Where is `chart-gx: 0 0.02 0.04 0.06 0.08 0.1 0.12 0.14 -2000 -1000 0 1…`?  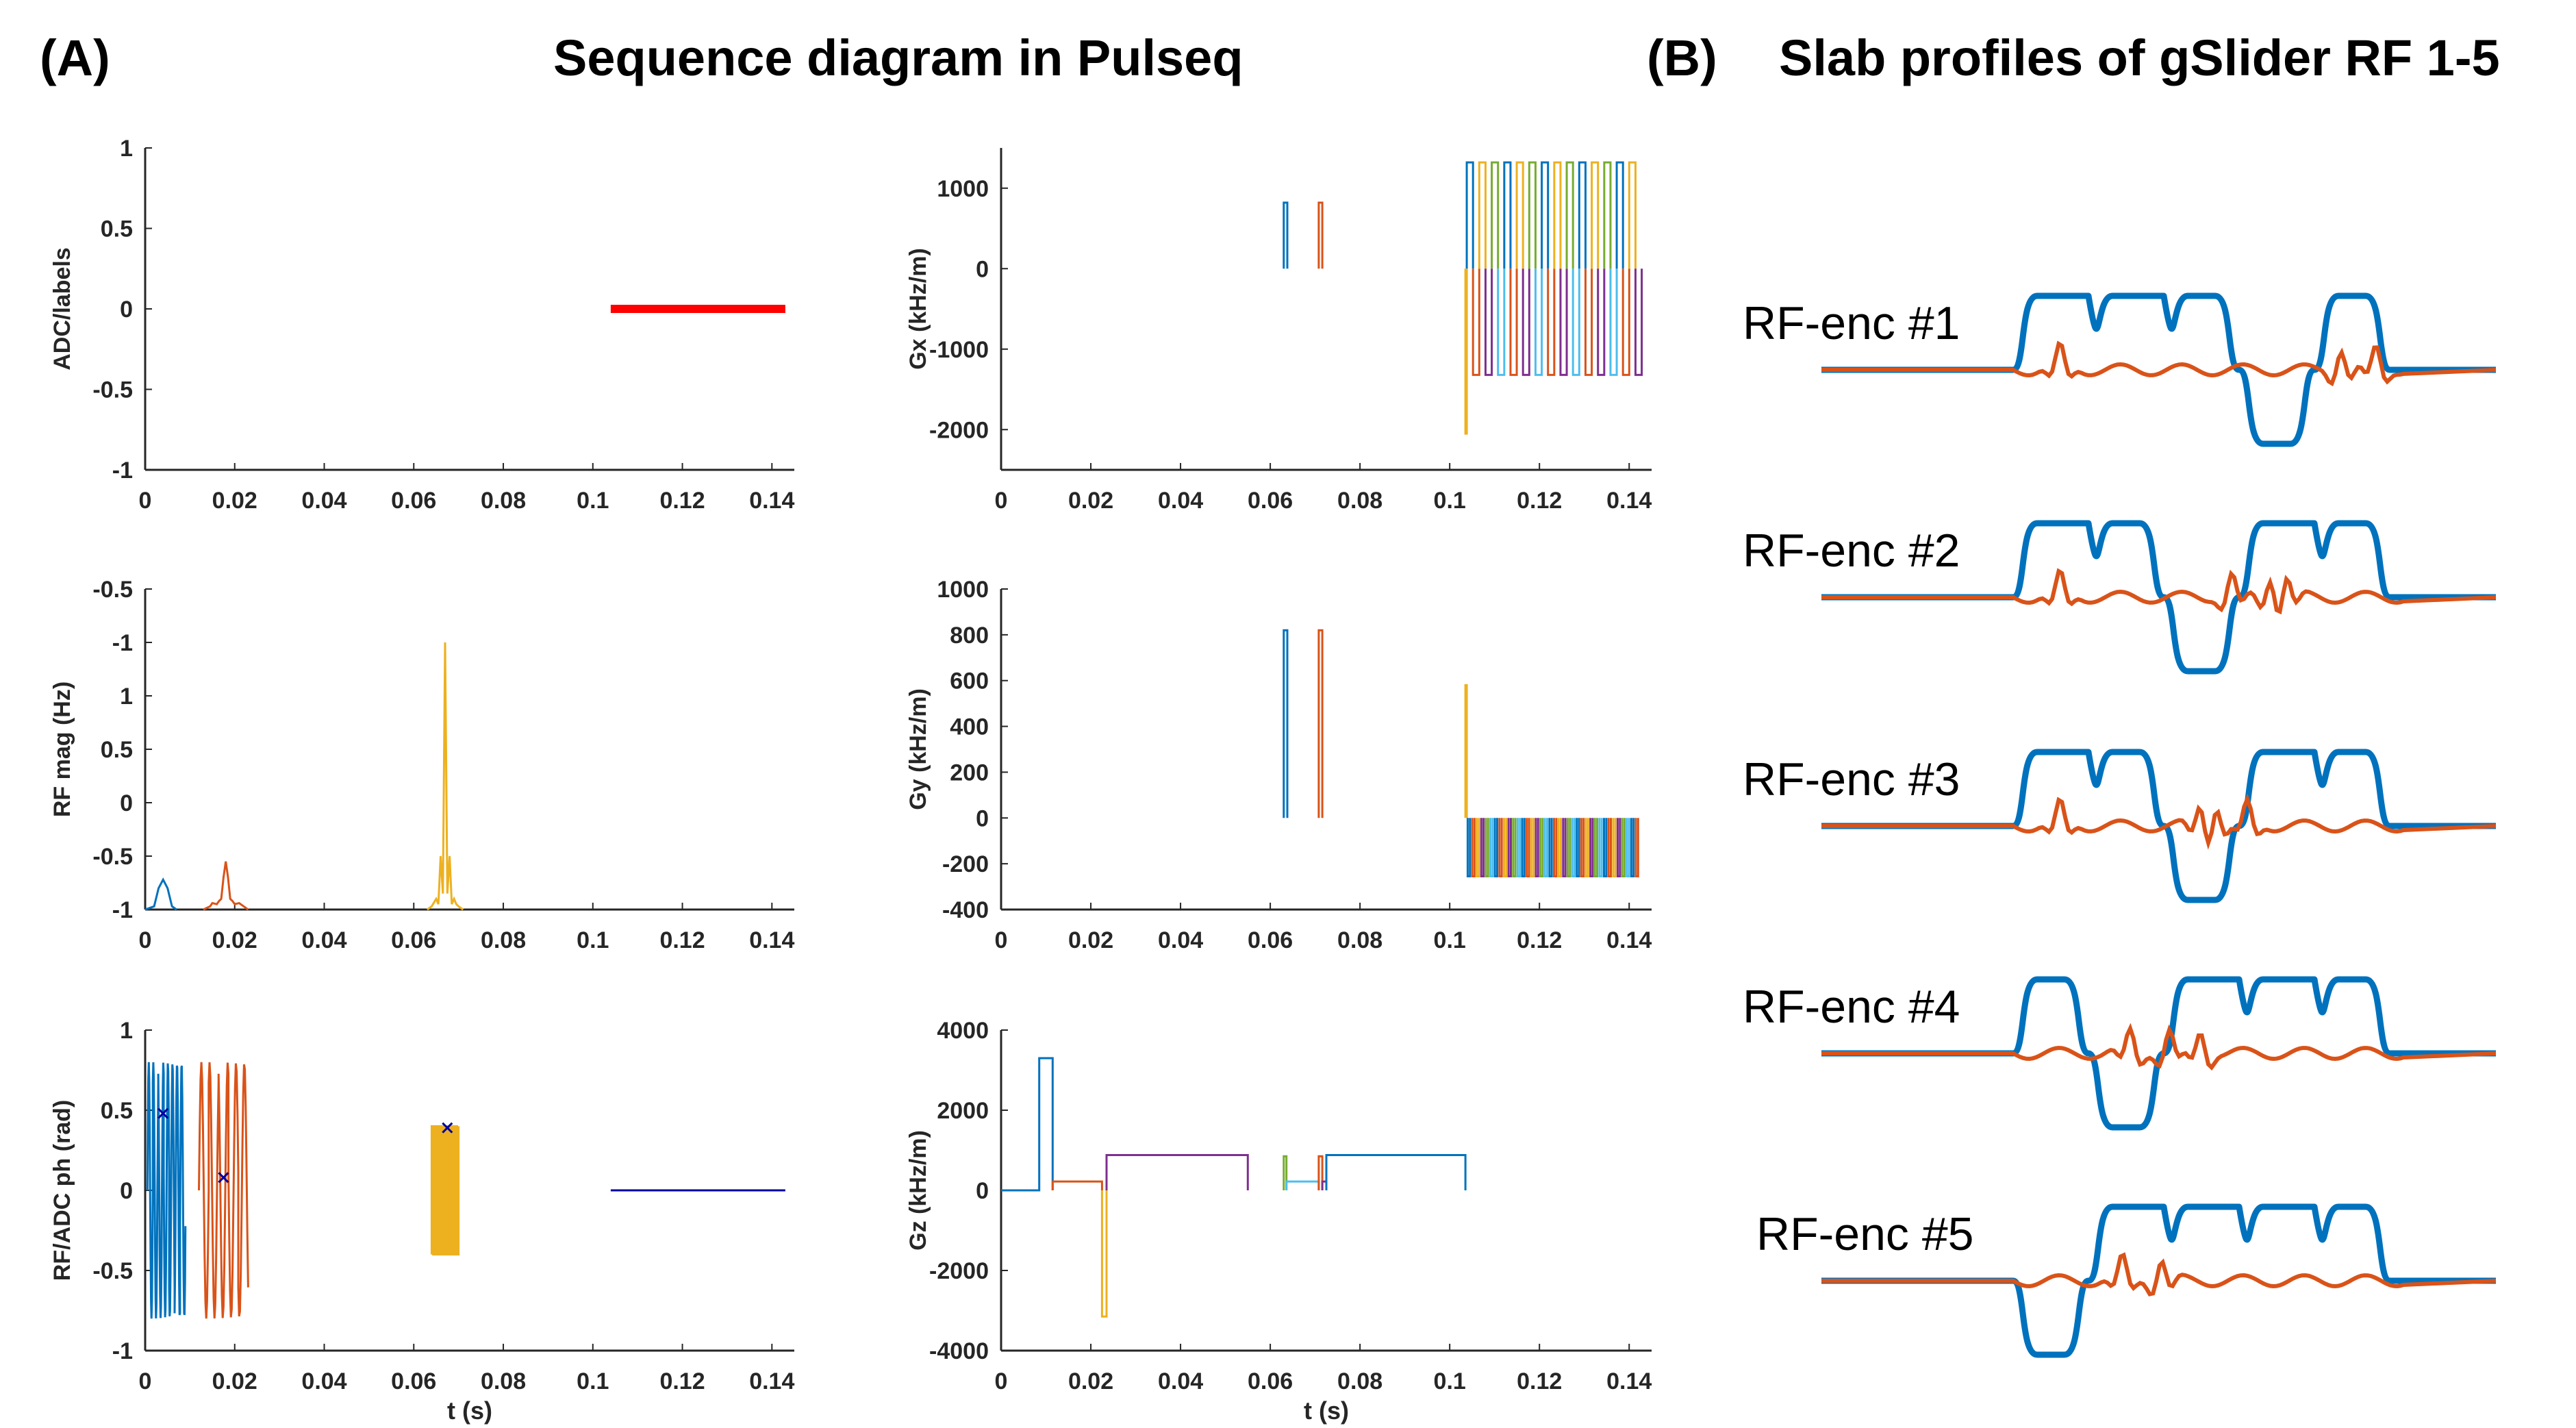 chart-gx: 0 0.02 0.04 0.06 0.08 0.1 0.12 0.14 -2000 -1000 0 1… is located at coordinates (1278, 331).